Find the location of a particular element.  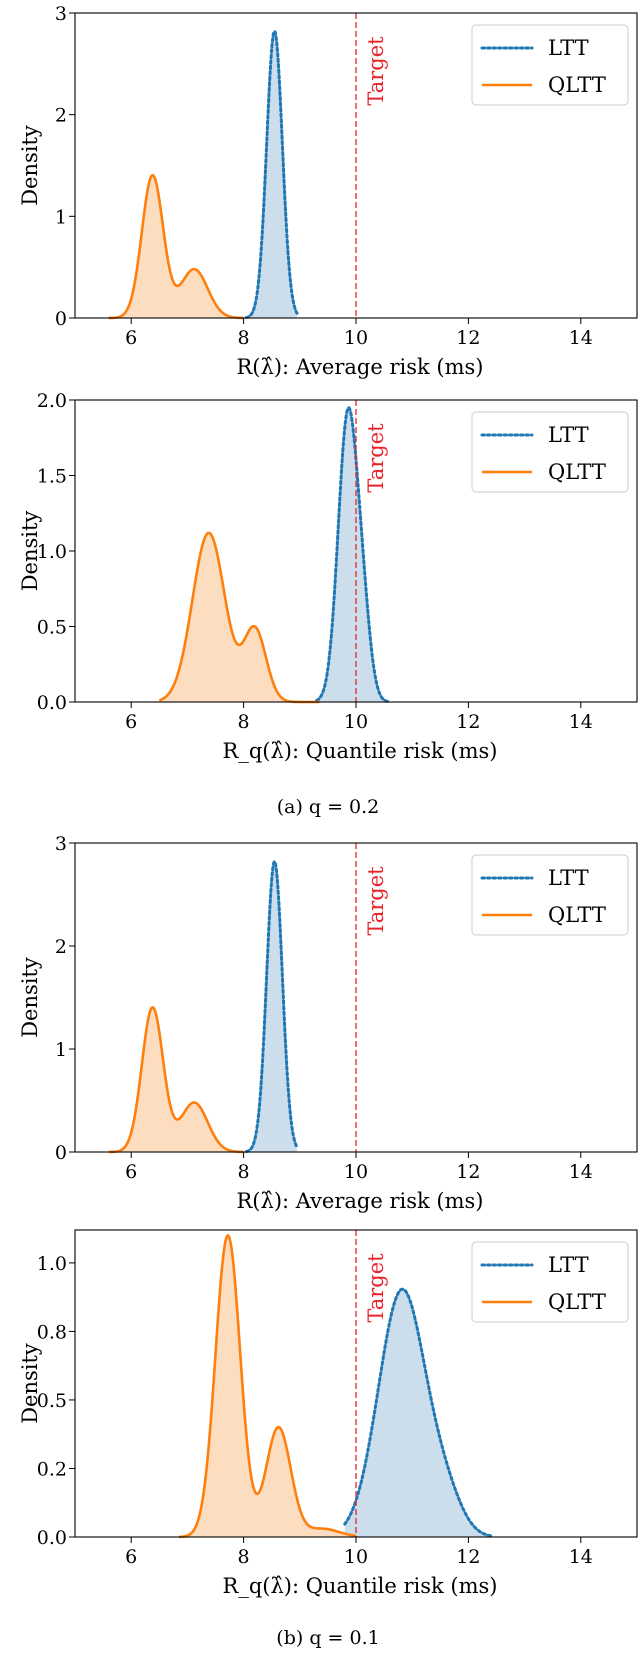

y-tick-label: 2.0 is located at coordinates (52, 401).